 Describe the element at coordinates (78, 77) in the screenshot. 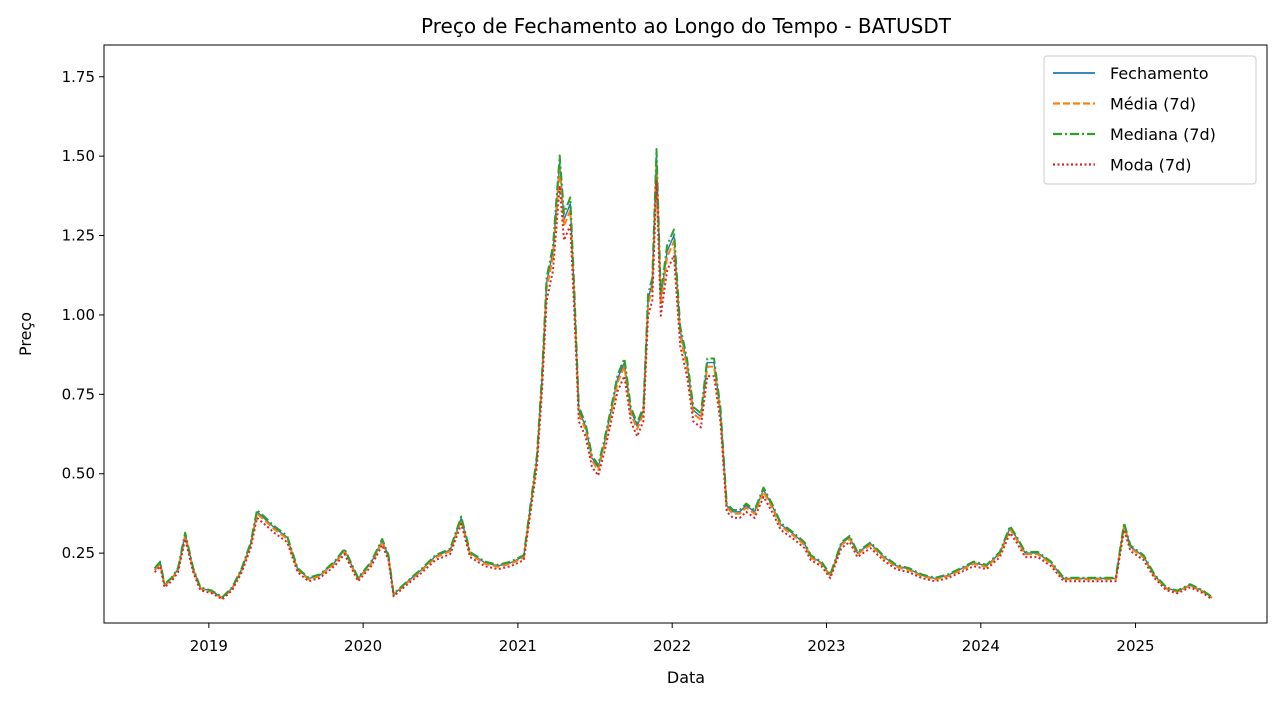

I see `y-tick-label: 1.75` at that location.